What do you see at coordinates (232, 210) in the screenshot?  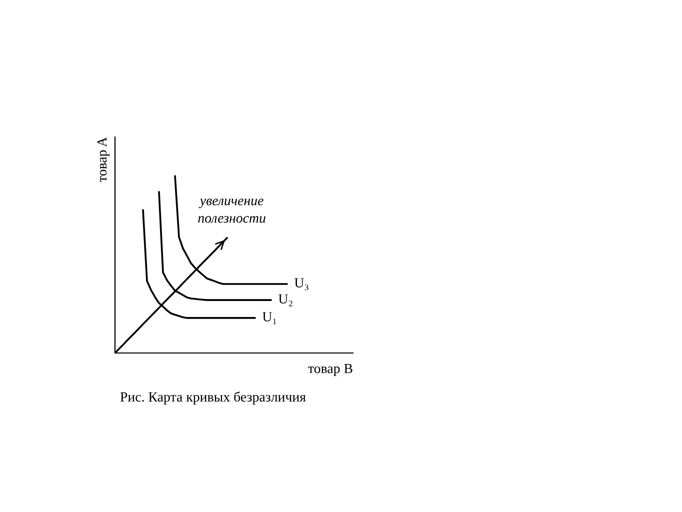 I see `annotation: увеличение полезности` at bounding box center [232, 210].